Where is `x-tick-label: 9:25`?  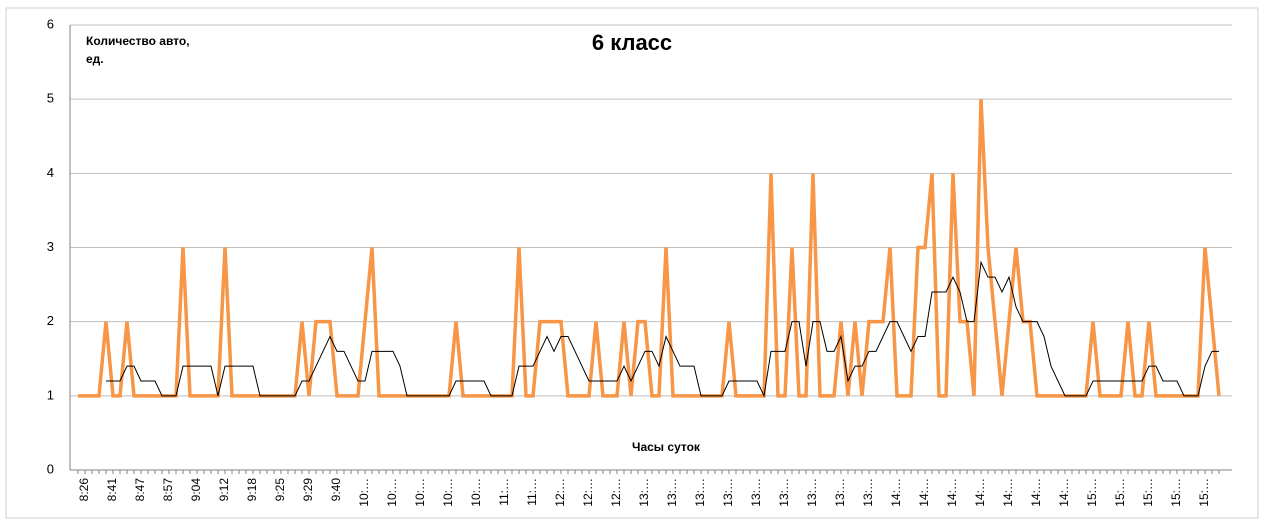 x-tick-label: 9:25 is located at coordinates (280, 490).